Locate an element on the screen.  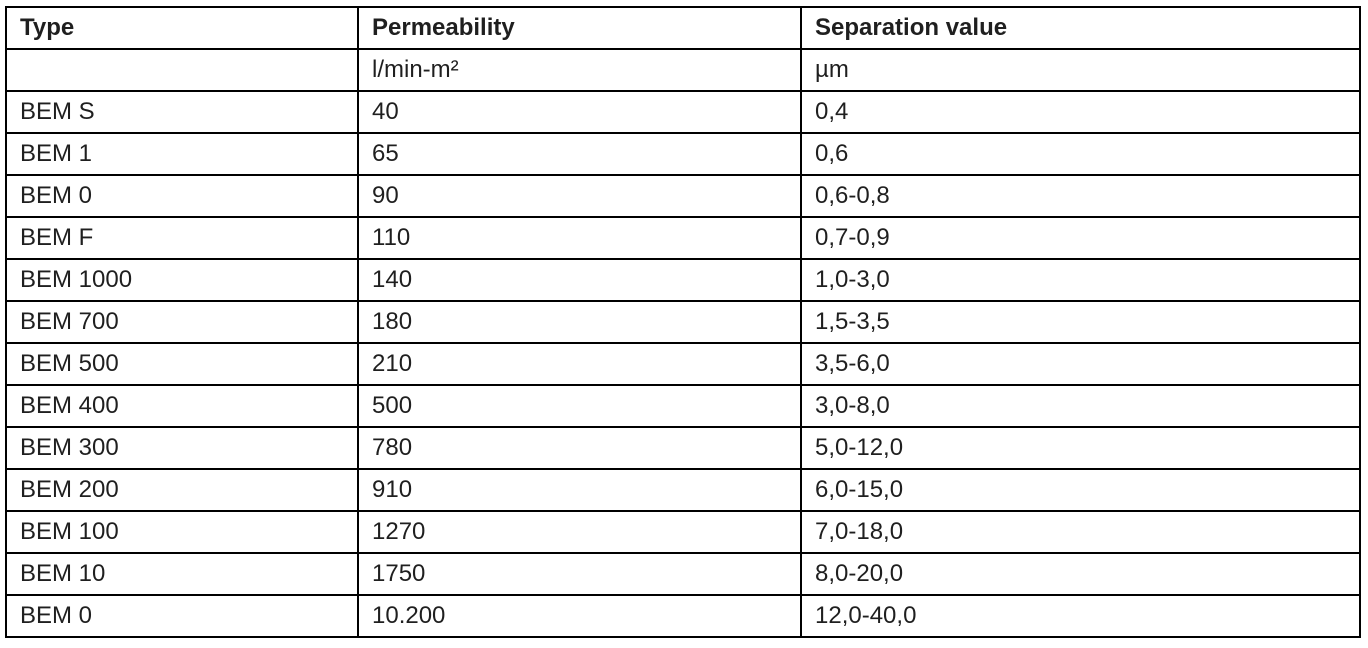
cell-permeability: 180 is located at coordinates (579, 322).